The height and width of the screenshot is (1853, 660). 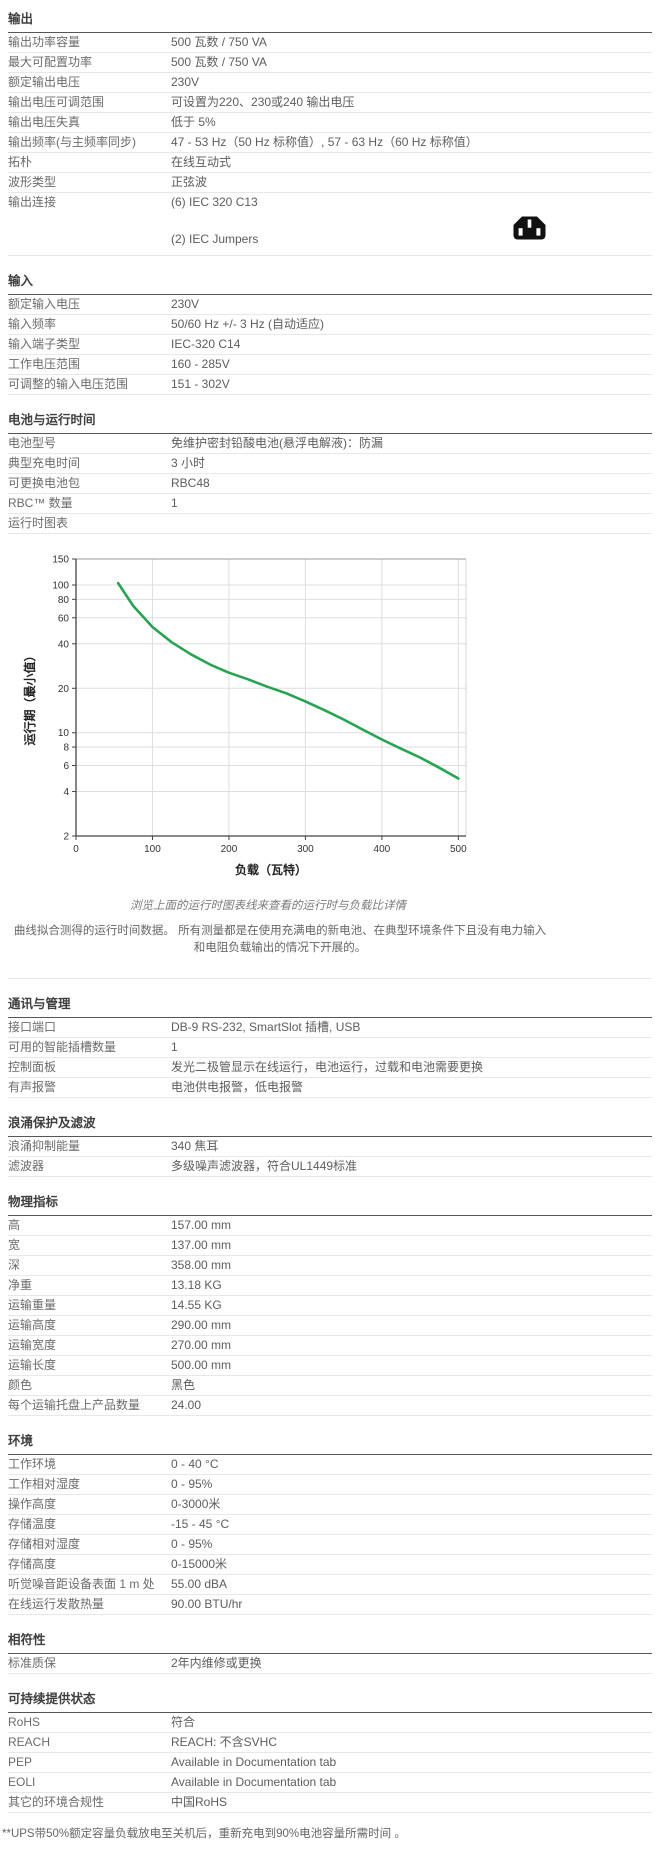 I want to click on spec-value-line: 24.00, so click(x=186, y=1404).